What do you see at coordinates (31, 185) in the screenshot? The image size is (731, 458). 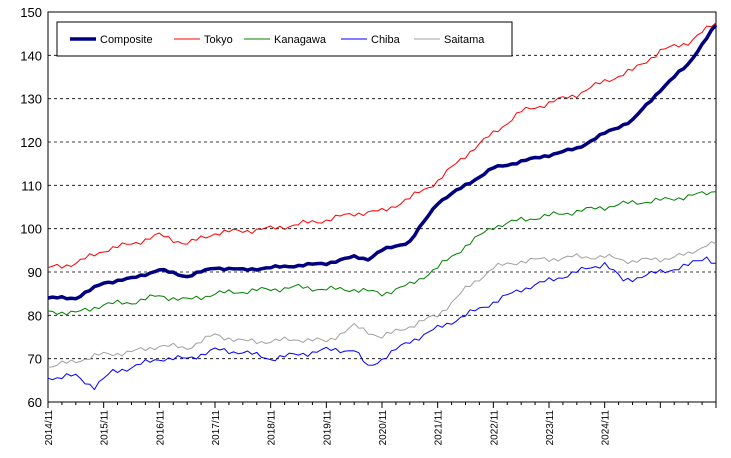 I see `y-tick-label: 110` at bounding box center [31, 185].